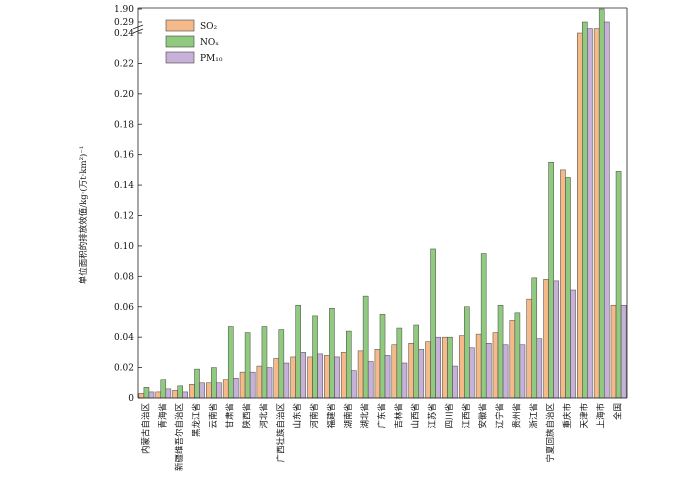  I want to click on x-tick-label-9: 广西壮族自治区, so click(280, 433).